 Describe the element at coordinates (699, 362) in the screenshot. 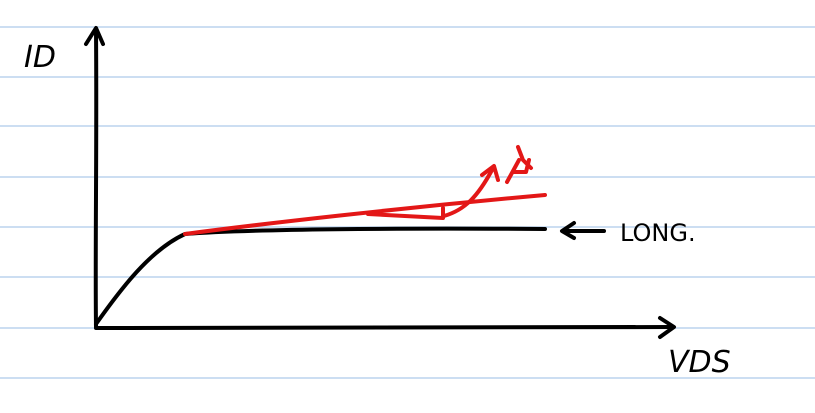

I see `x-axis-label: VDS` at that location.